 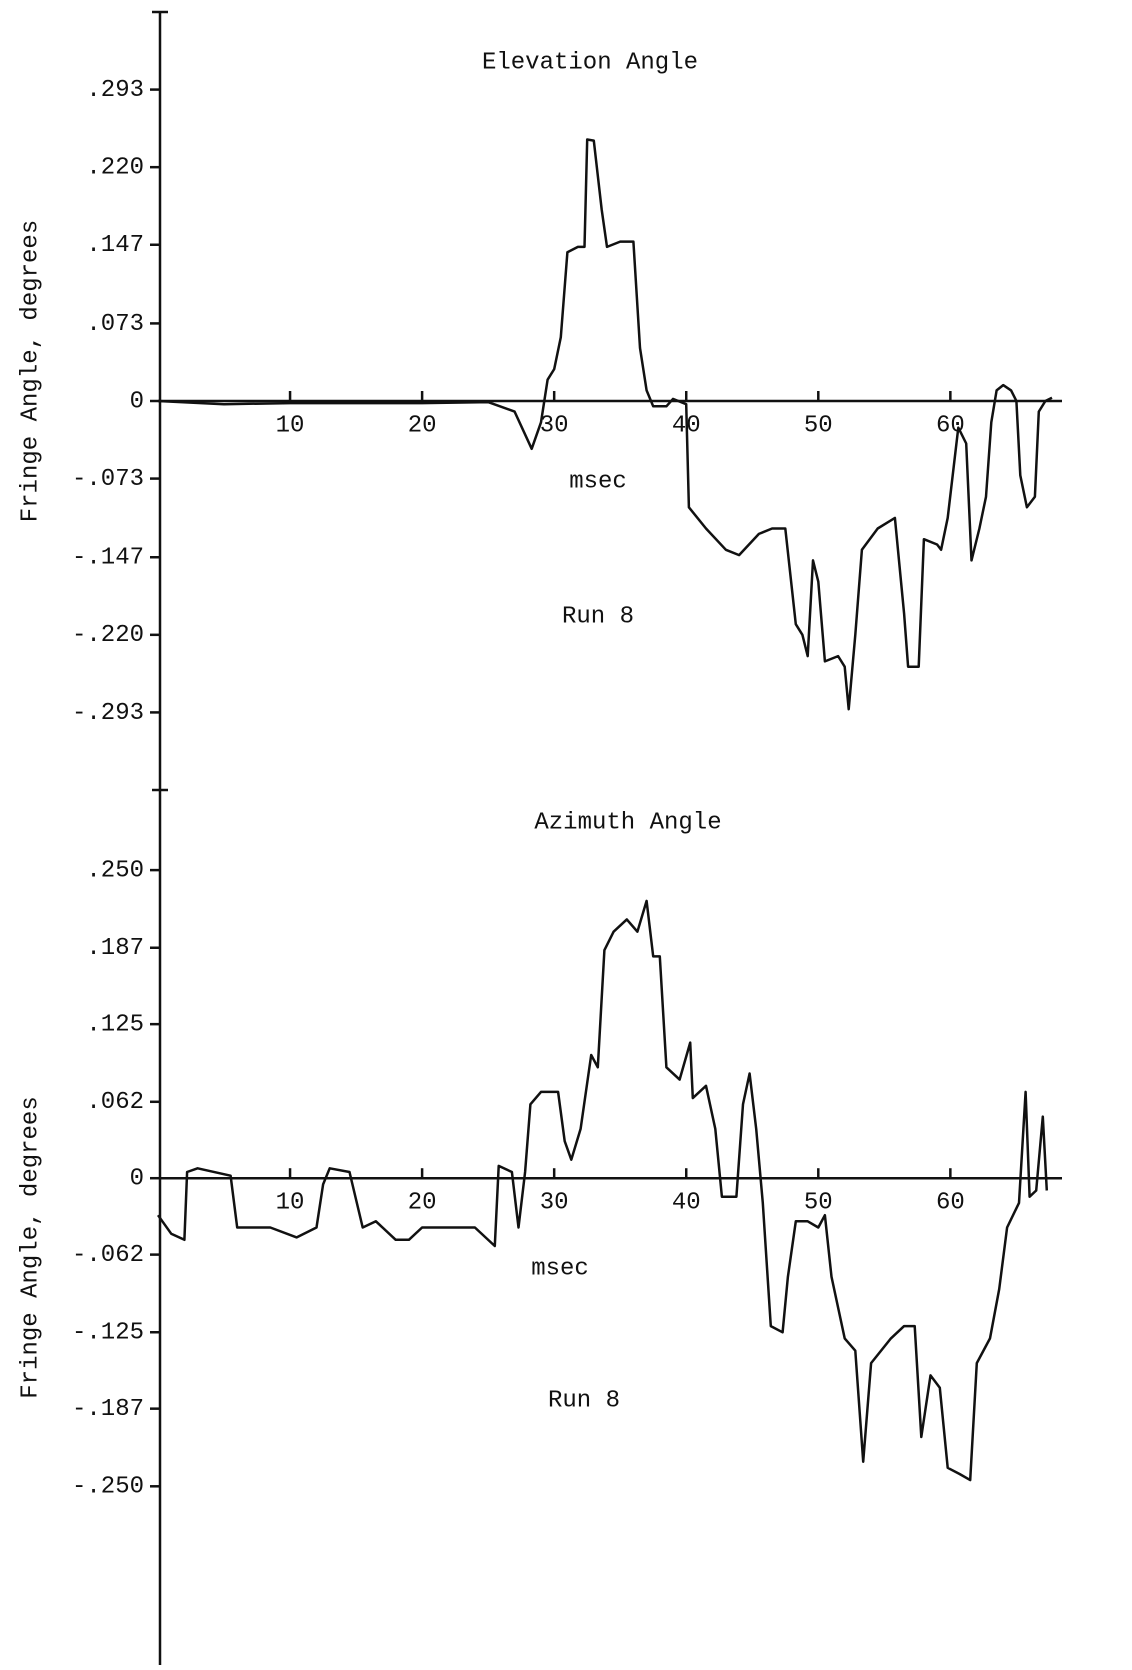 I want to click on y-tick-label: -.220, so click(x=108, y=635).